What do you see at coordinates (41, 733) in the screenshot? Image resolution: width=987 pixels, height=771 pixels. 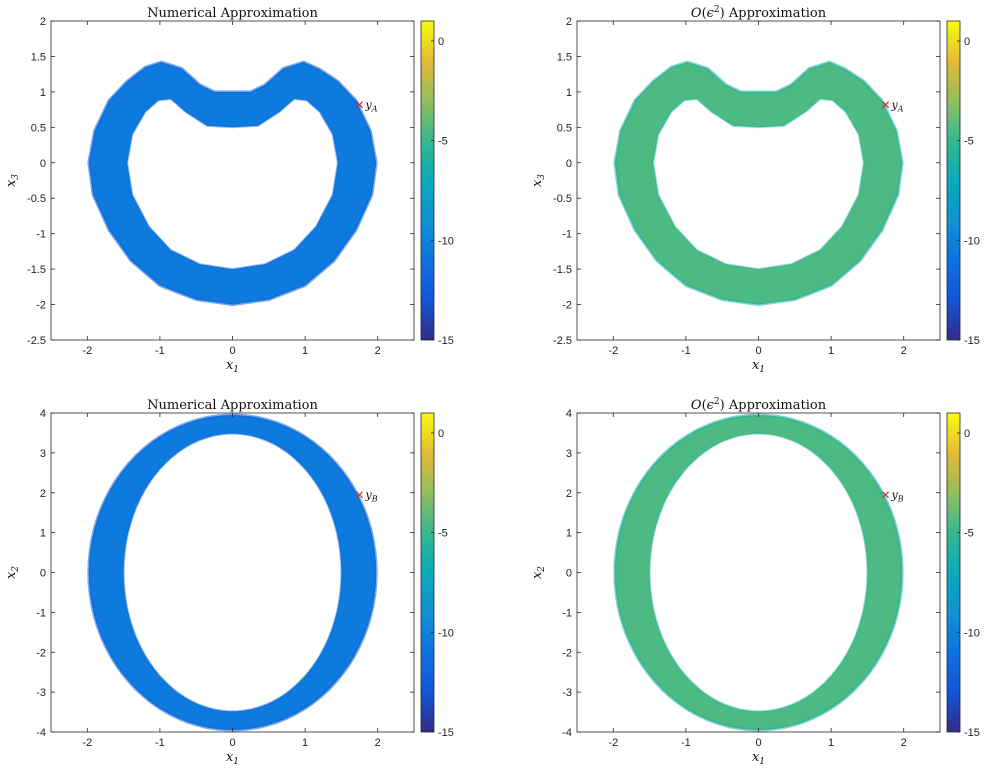 I see `y-tick-label: -4` at bounding box center [41, 733].